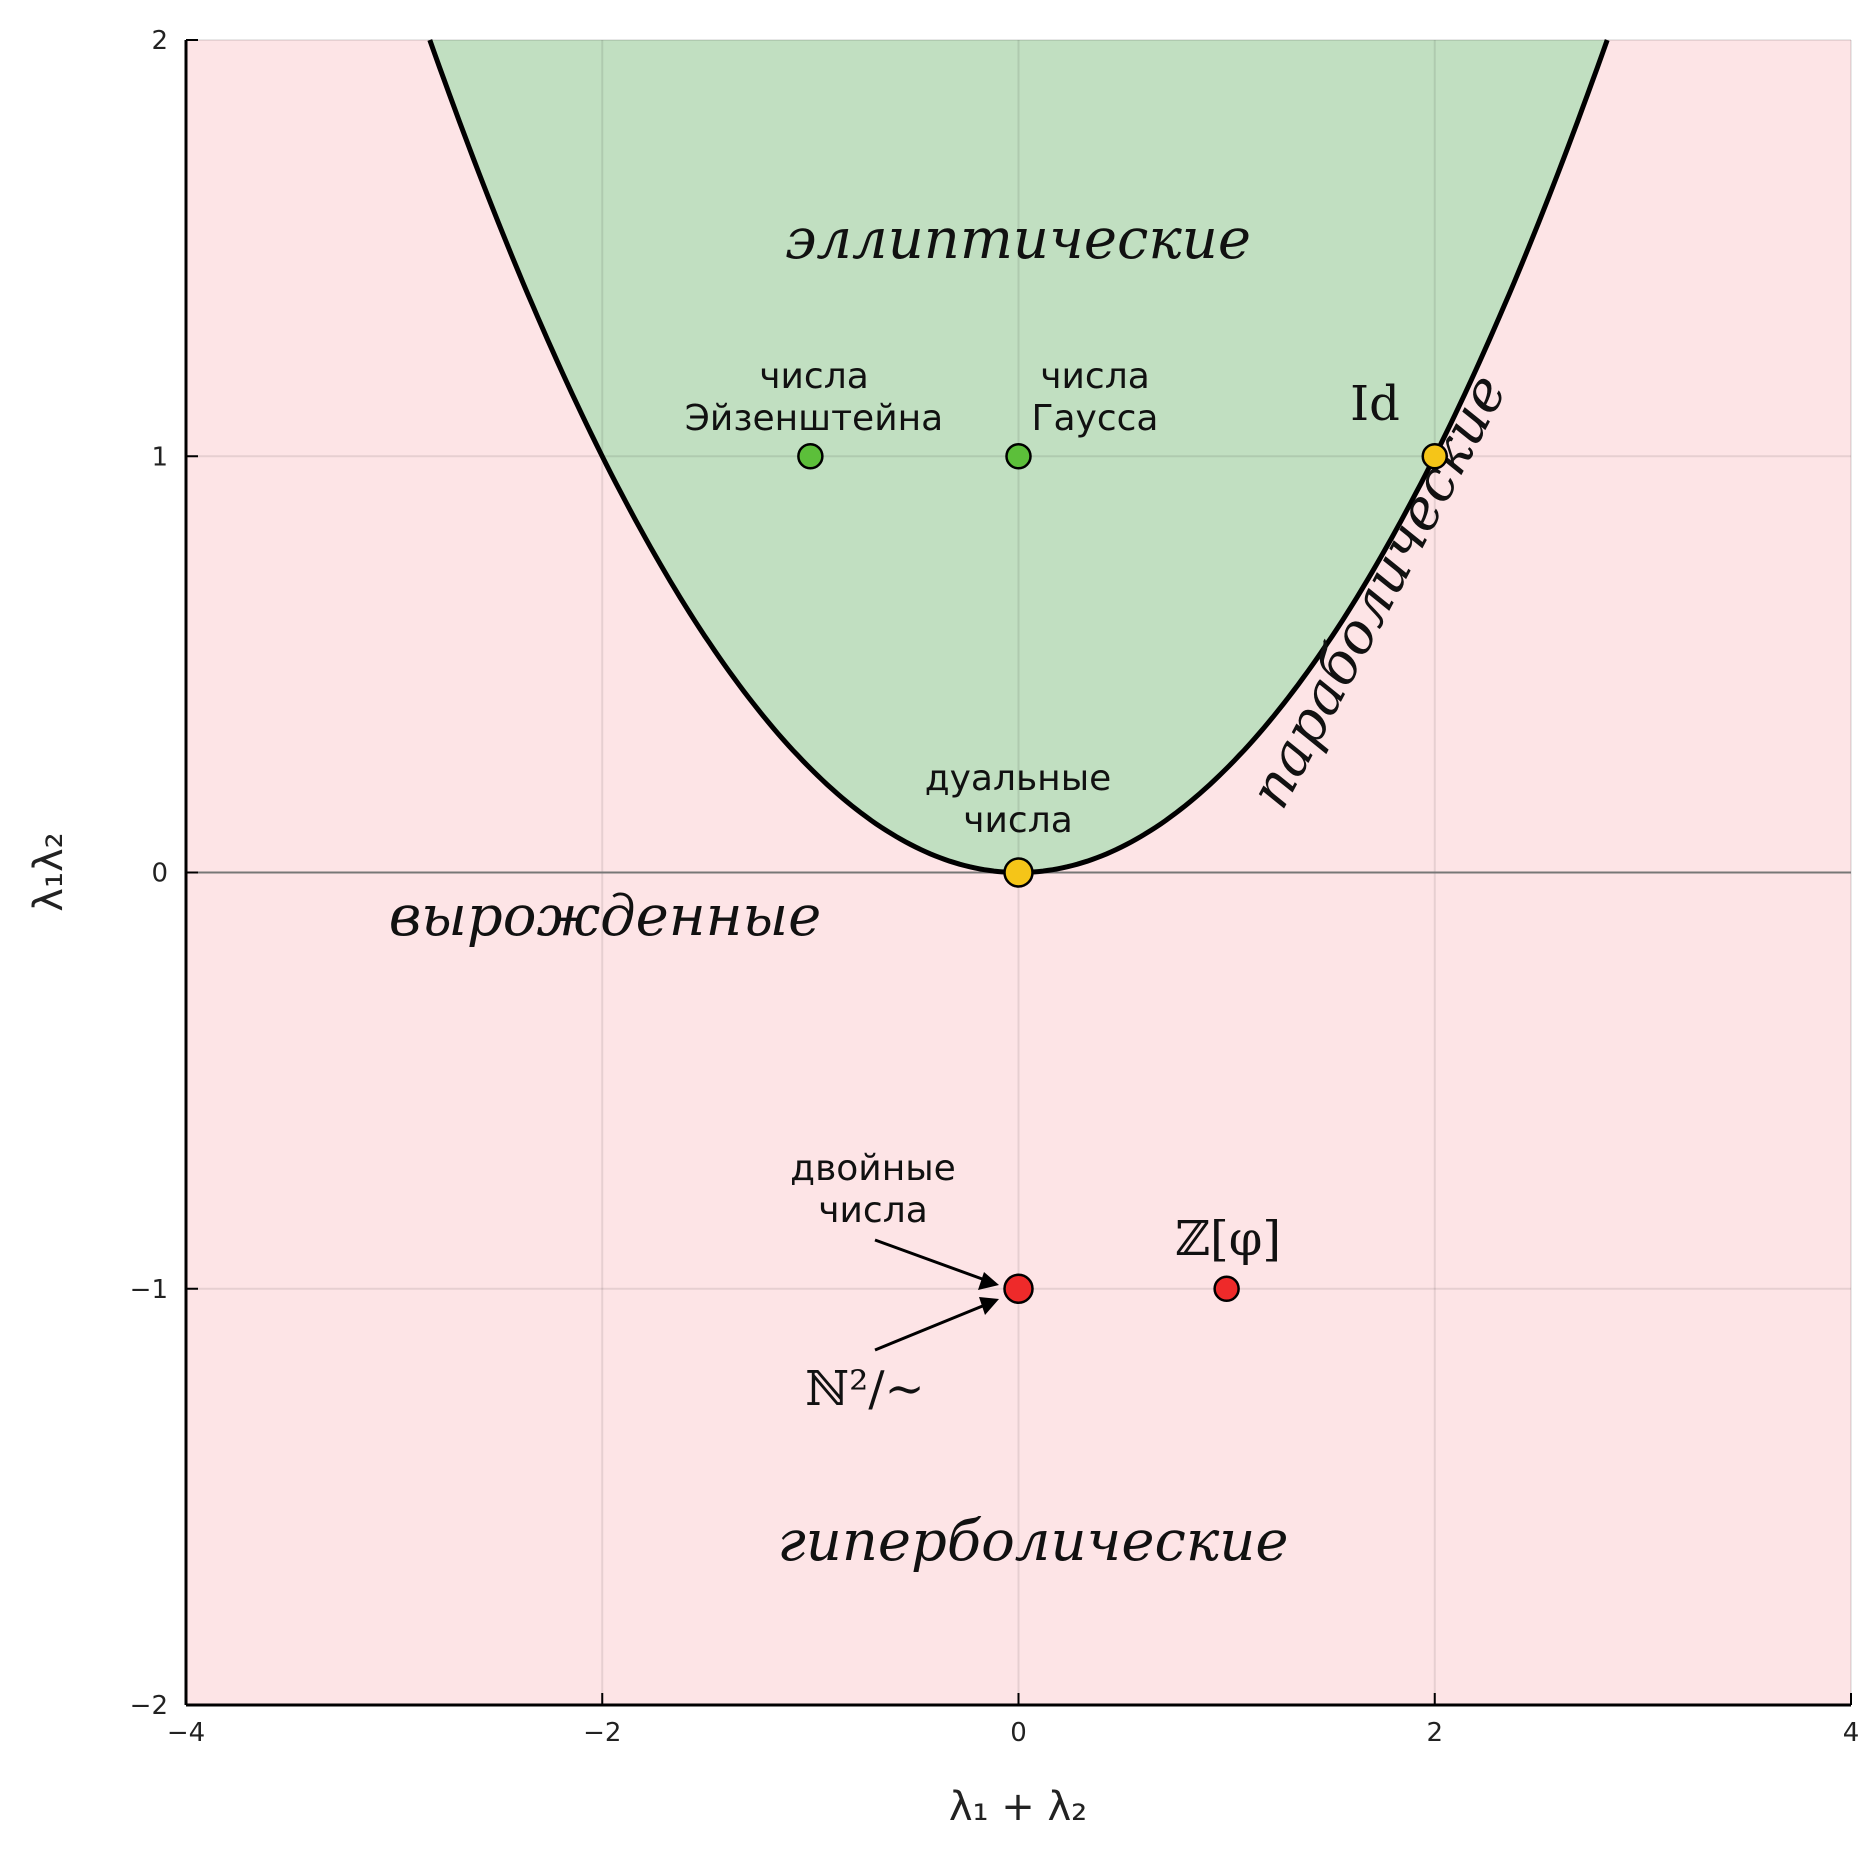 Image resolution: width=1875 pixels, height=1875 pixels. Describe the element at coordinates (1018, 778) in the screenshot. I see `point-label-dual-line1: дуальные` at that location.